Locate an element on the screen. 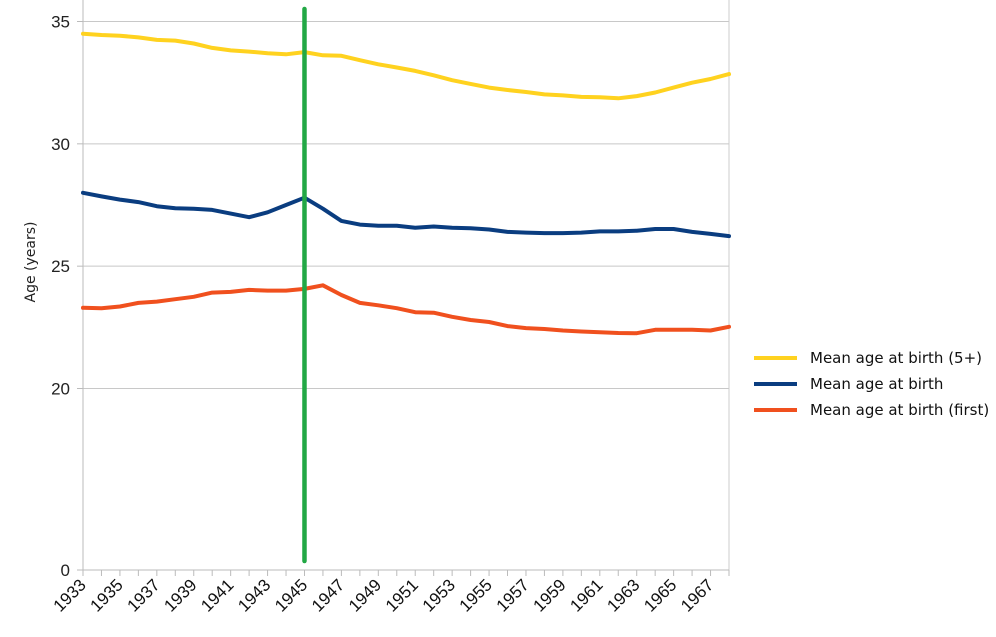  legend-label: Mean age at birth (first) is located at coordinates (899, 410).